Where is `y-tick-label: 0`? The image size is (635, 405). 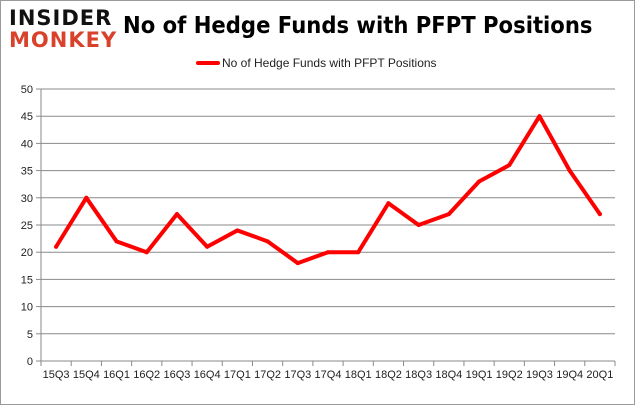
y-tick-label: 0 is located at coordinates (30, 362).